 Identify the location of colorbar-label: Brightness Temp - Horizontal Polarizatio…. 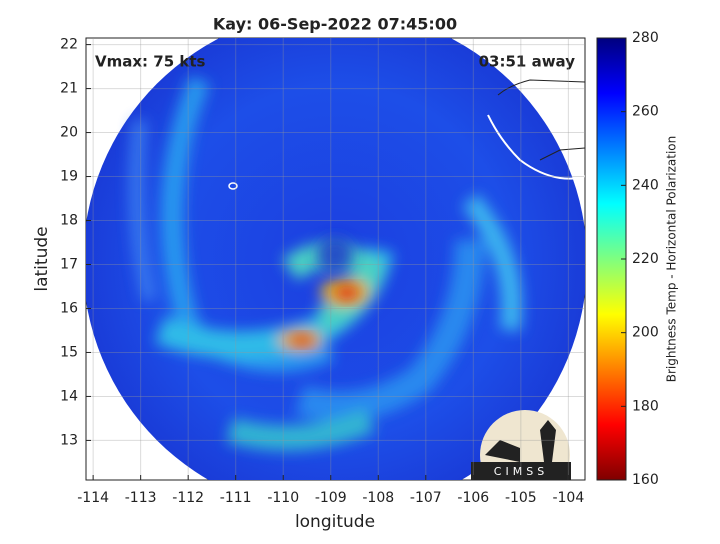
(672, 259).